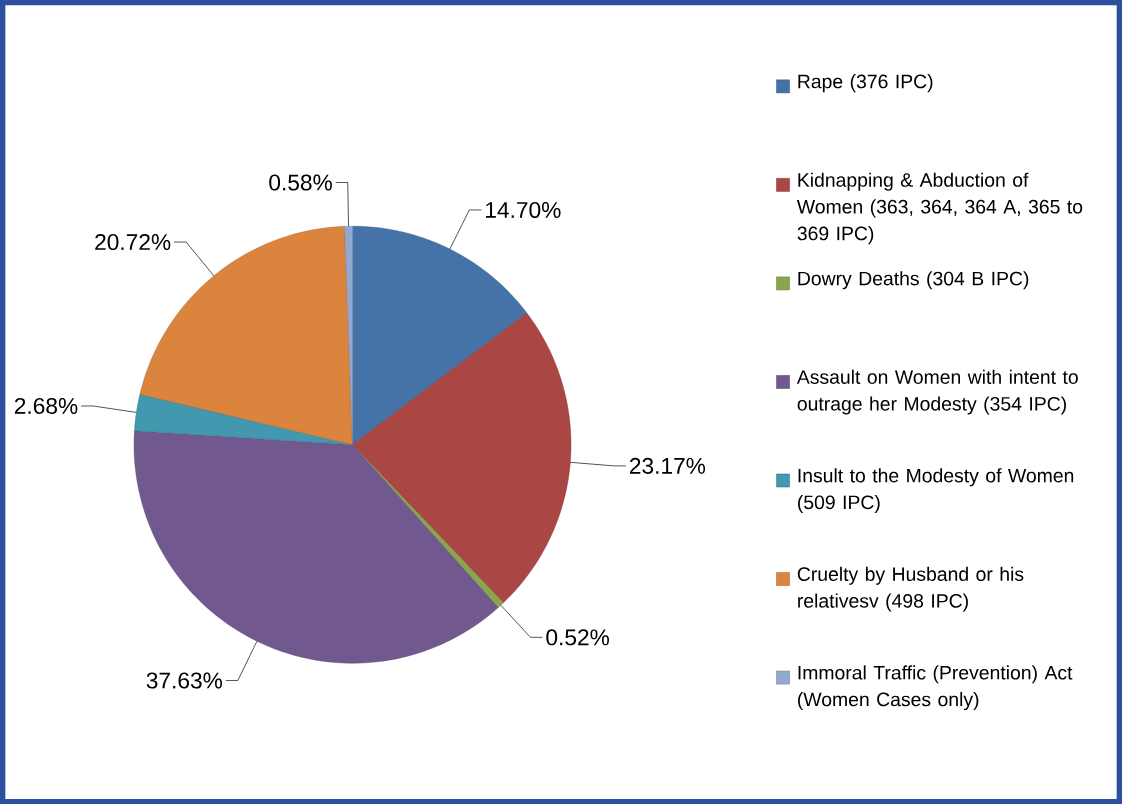 Image resolution: width=1122 pixels, height=804 pixels. I want to click on legend-label: Kidnapping & Abduction of Women (363, 364, 364 A, 365 to 369 IPC), so click(939, 208).